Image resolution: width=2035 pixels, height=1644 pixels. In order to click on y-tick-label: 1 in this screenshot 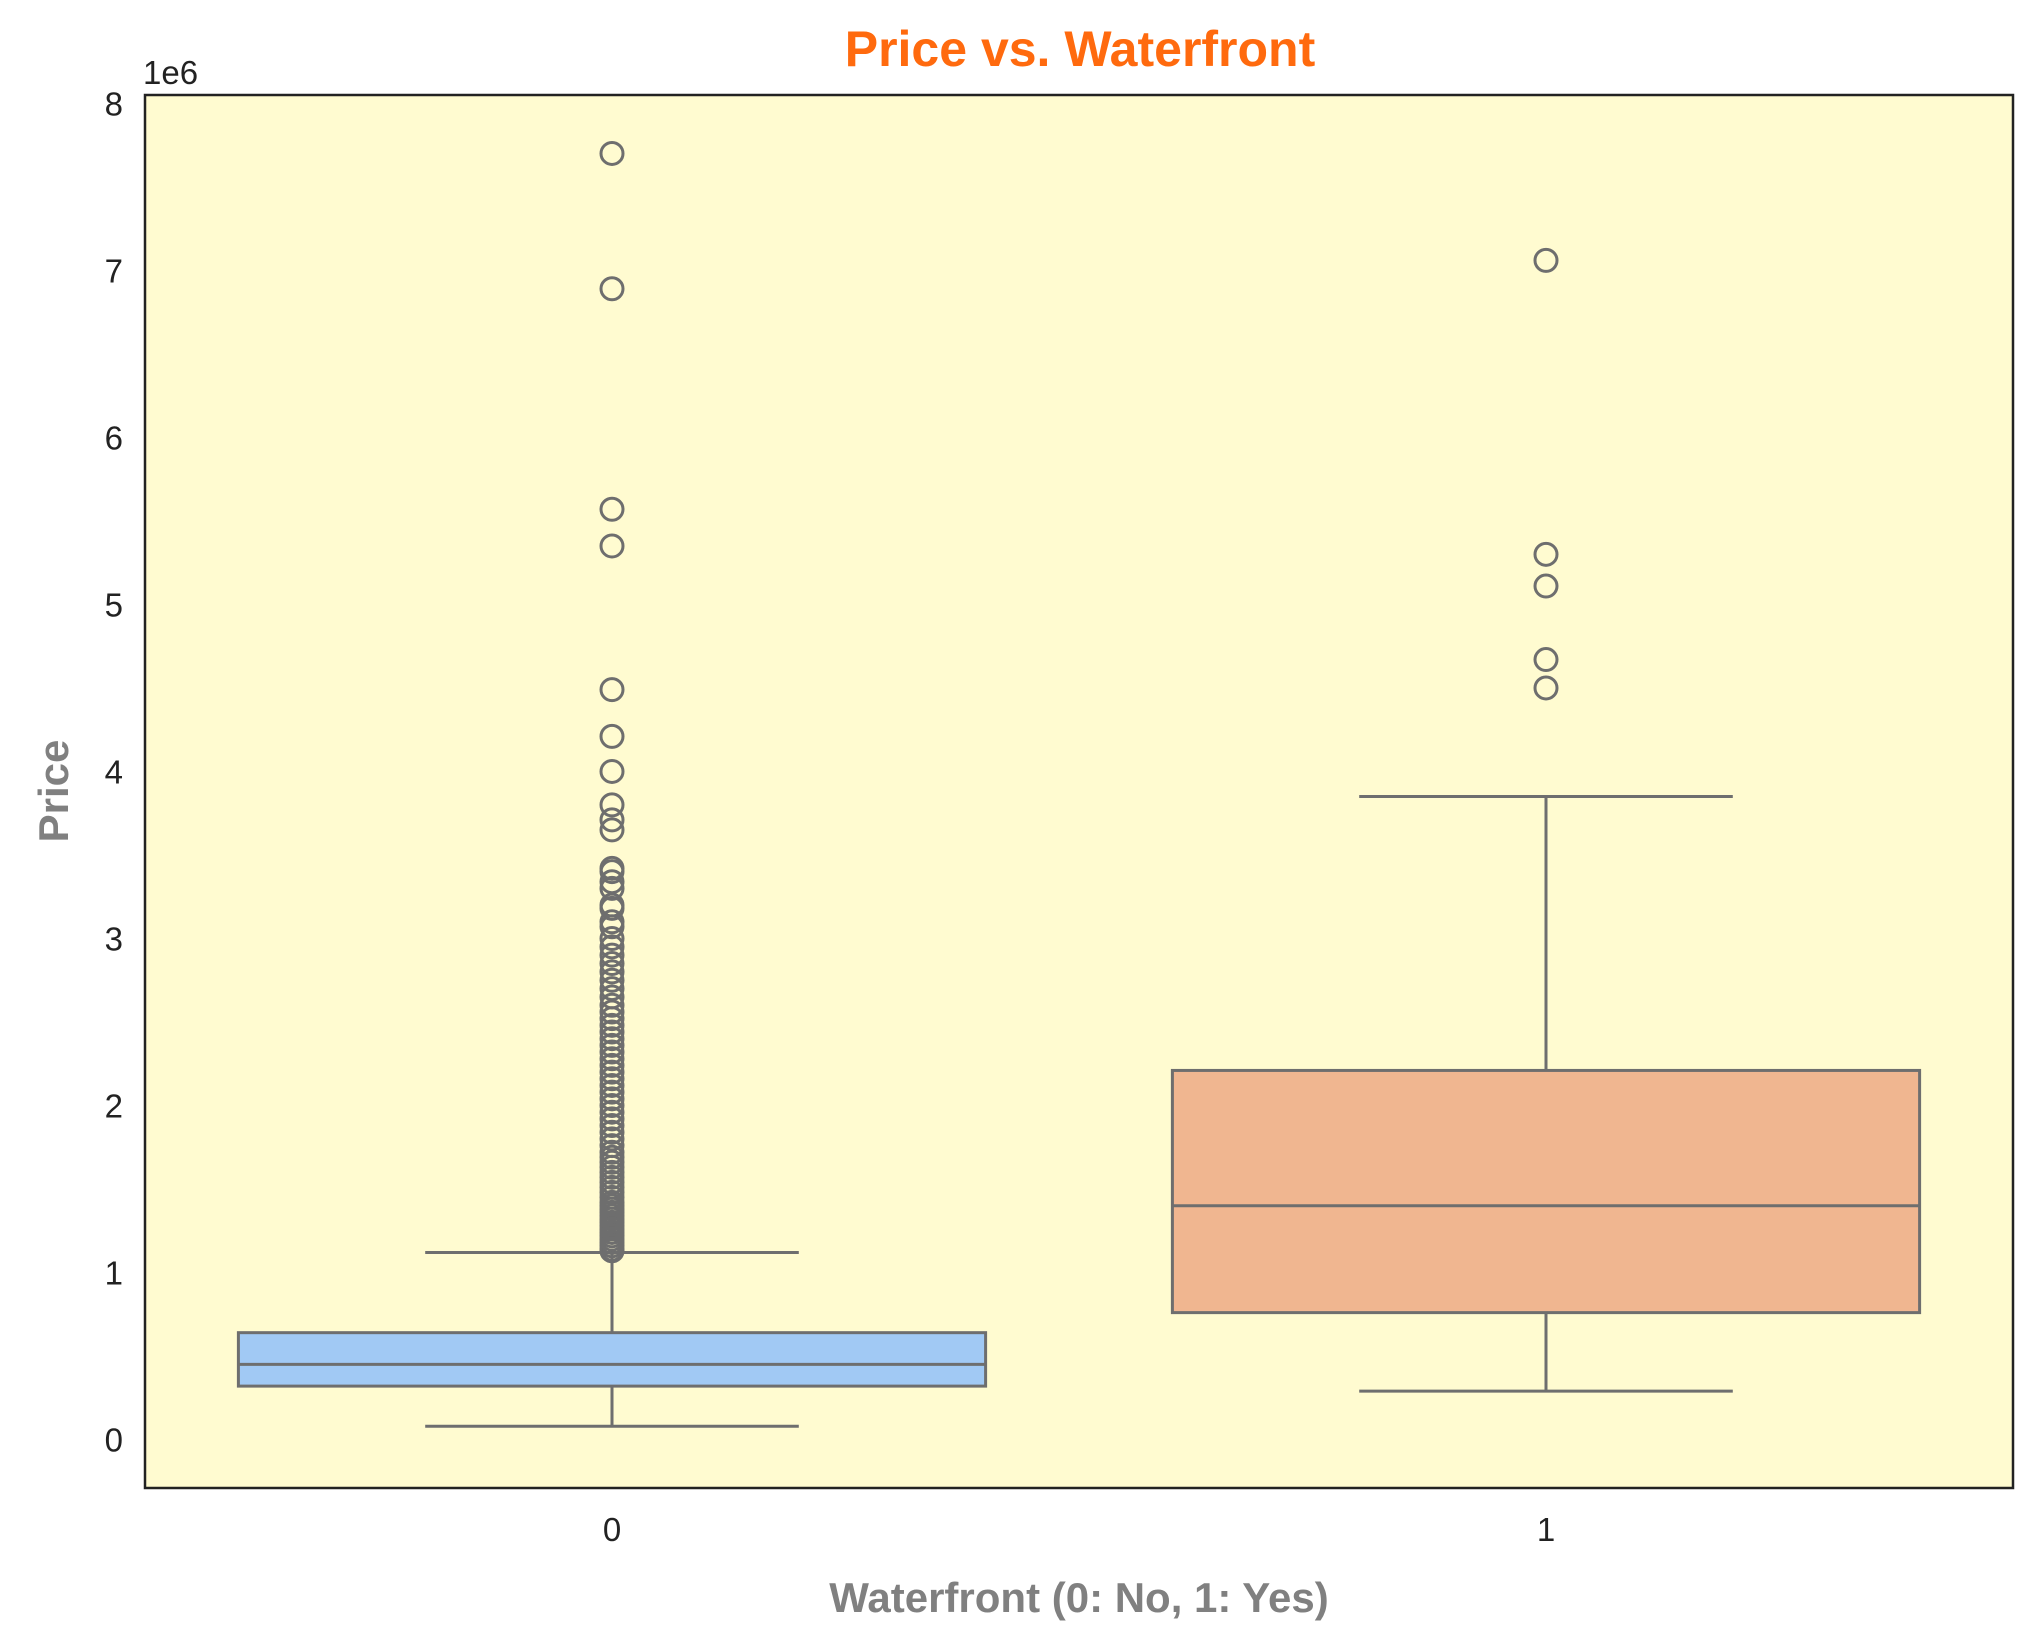, I will do `click(114, 1273)`.